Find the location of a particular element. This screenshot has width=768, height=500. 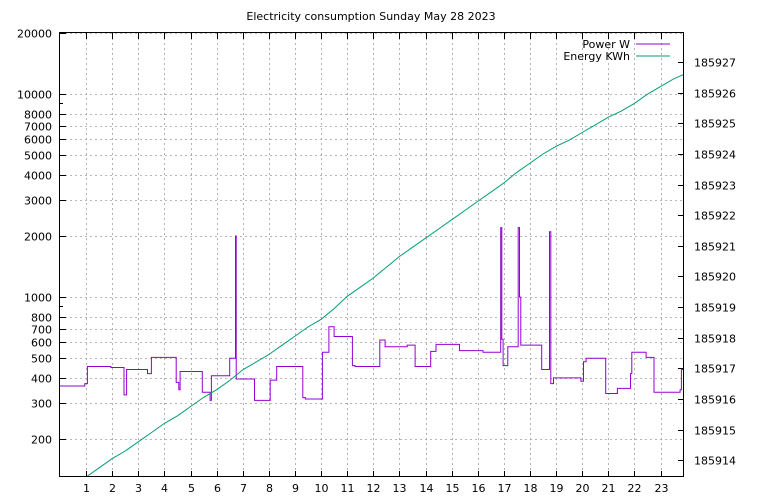

y-tick-label: 20000 is located at coordinates (34, 34).